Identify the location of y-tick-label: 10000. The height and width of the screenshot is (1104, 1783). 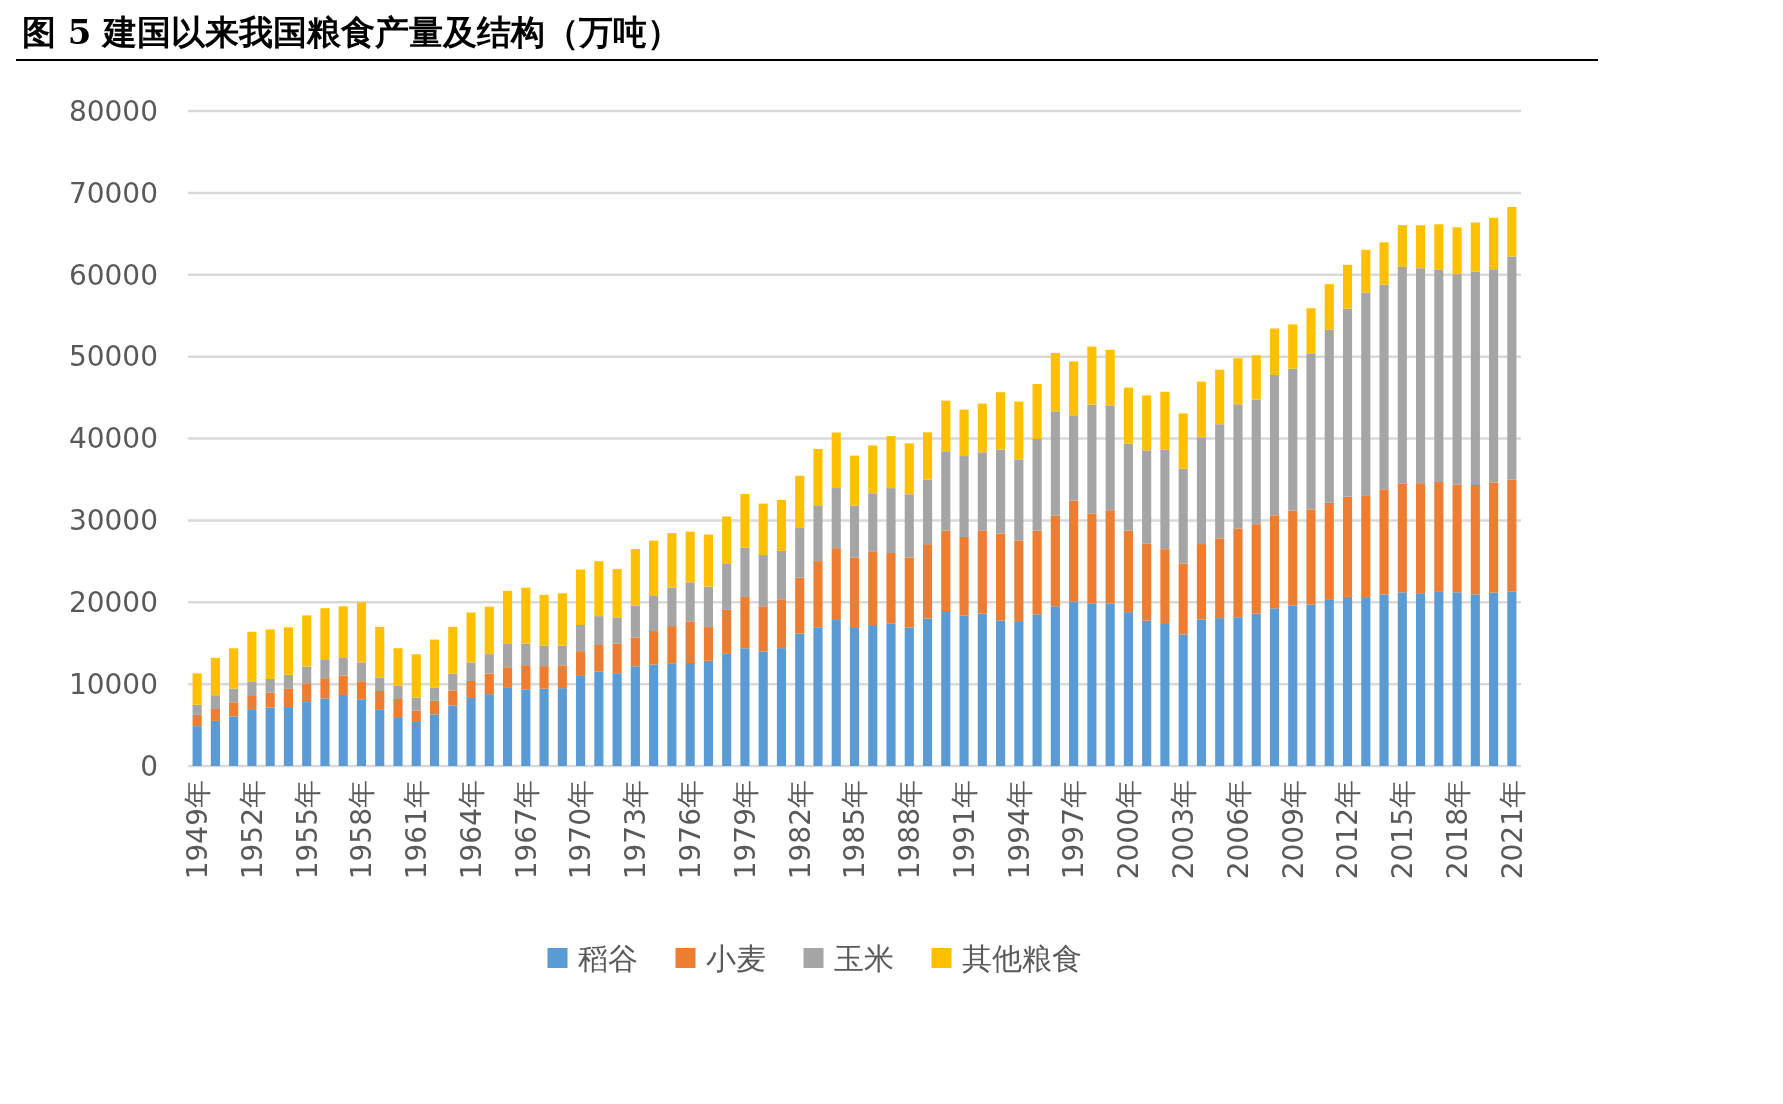
(113, 684).